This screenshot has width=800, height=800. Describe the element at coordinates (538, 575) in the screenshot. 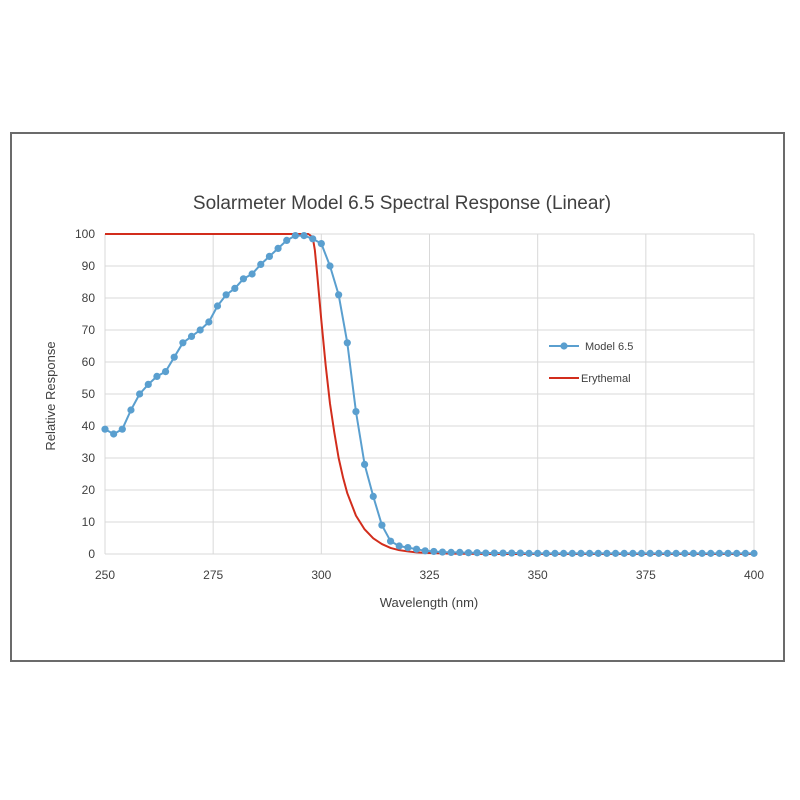

I see `x-tick-label: 350` at that location.